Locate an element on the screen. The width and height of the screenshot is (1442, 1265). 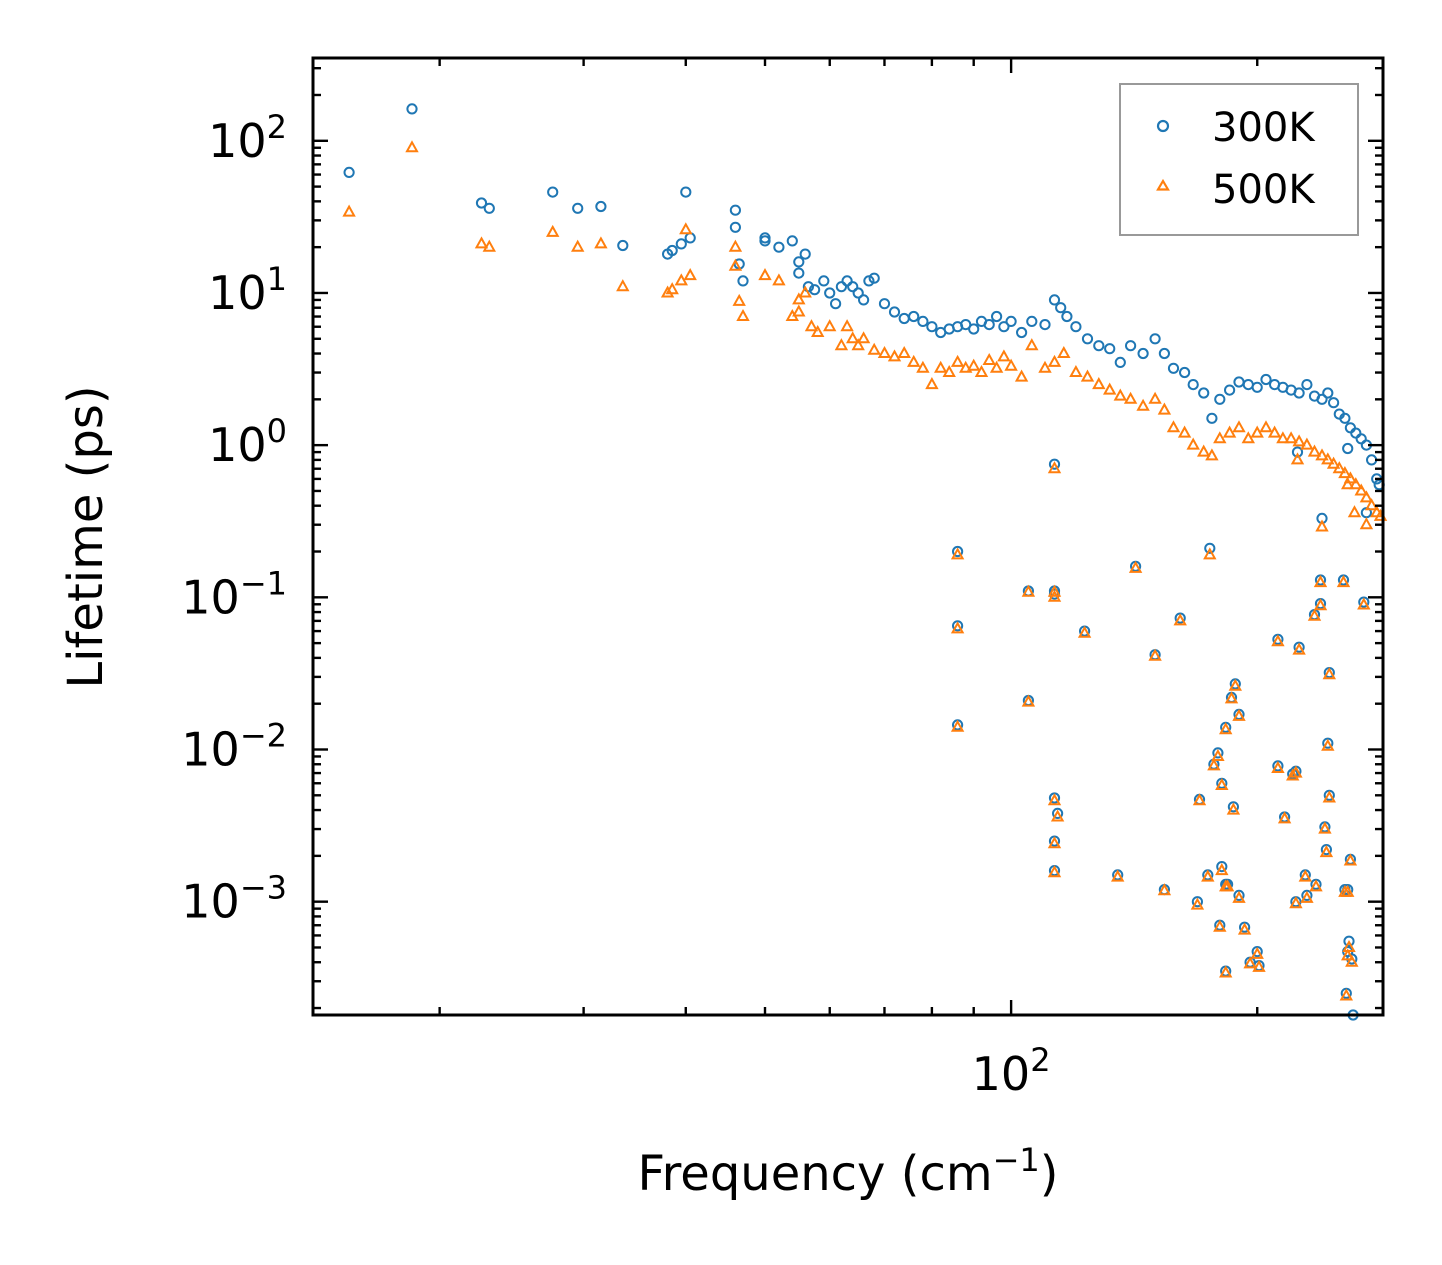
legend-marker-300k is located at coordinates (1163, 126).